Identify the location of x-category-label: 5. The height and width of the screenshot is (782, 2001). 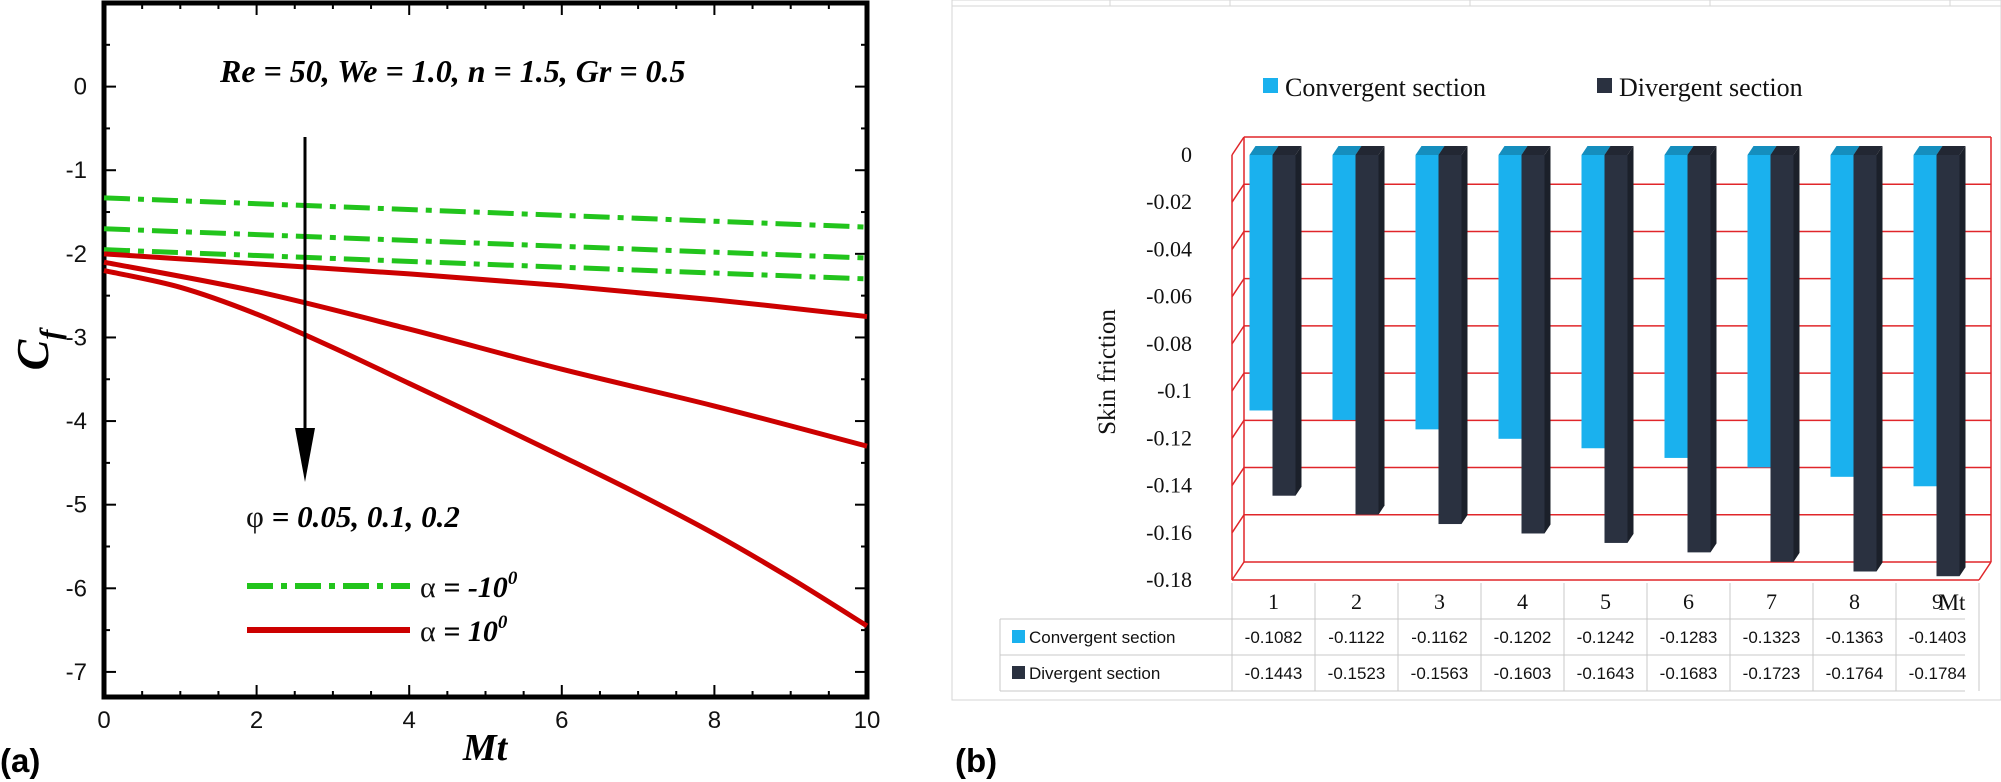
(1605, 601).